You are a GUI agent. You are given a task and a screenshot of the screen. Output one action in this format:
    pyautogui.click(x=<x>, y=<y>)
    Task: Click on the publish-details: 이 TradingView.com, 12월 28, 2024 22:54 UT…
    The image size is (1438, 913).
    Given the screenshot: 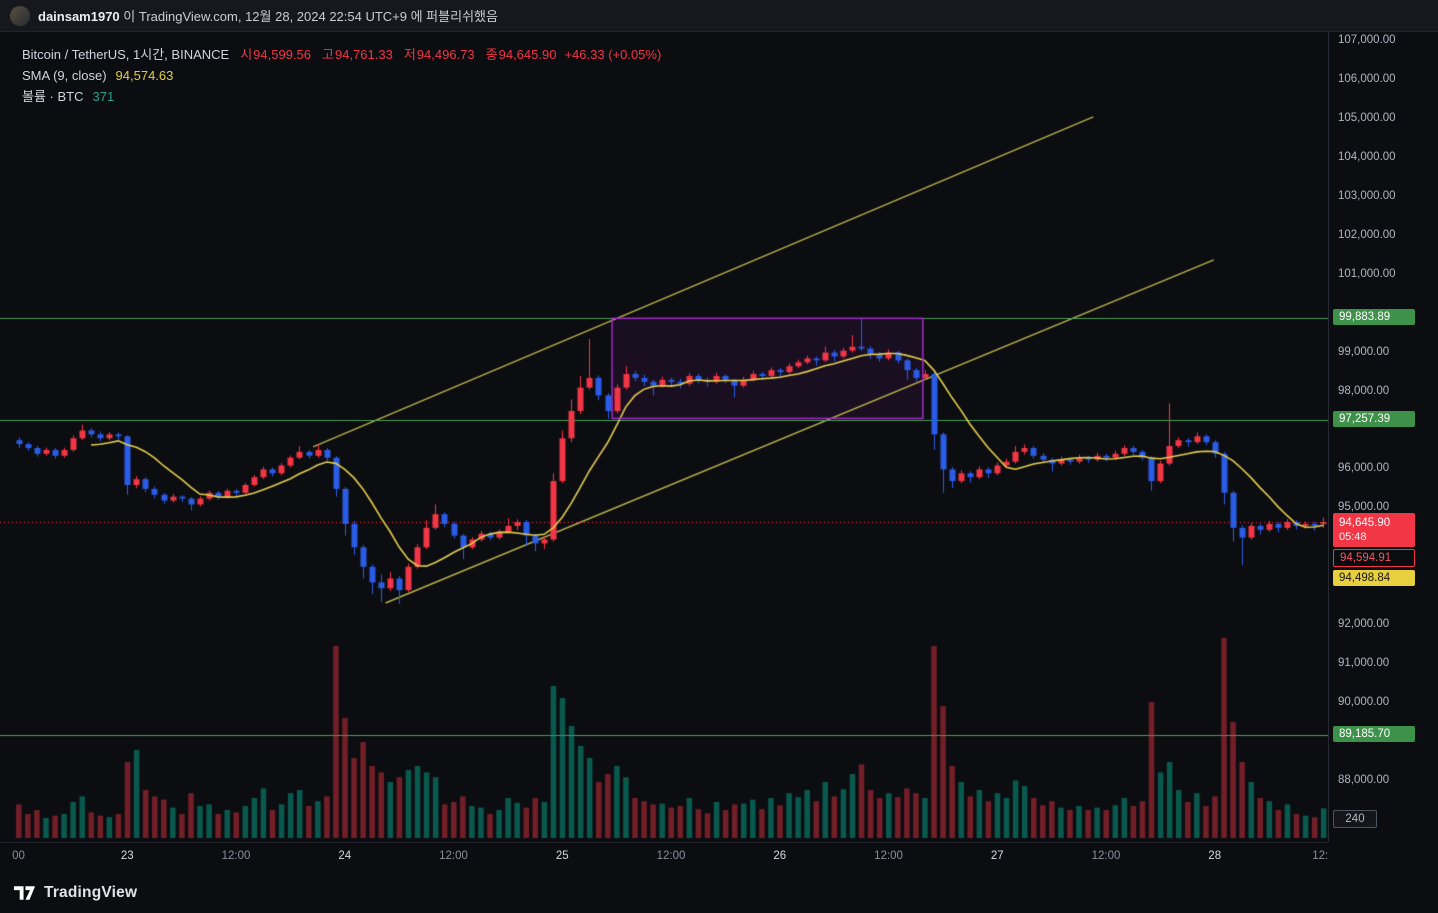 What is the action you would take?
    pyautogui.click(x=308, y=16)
    